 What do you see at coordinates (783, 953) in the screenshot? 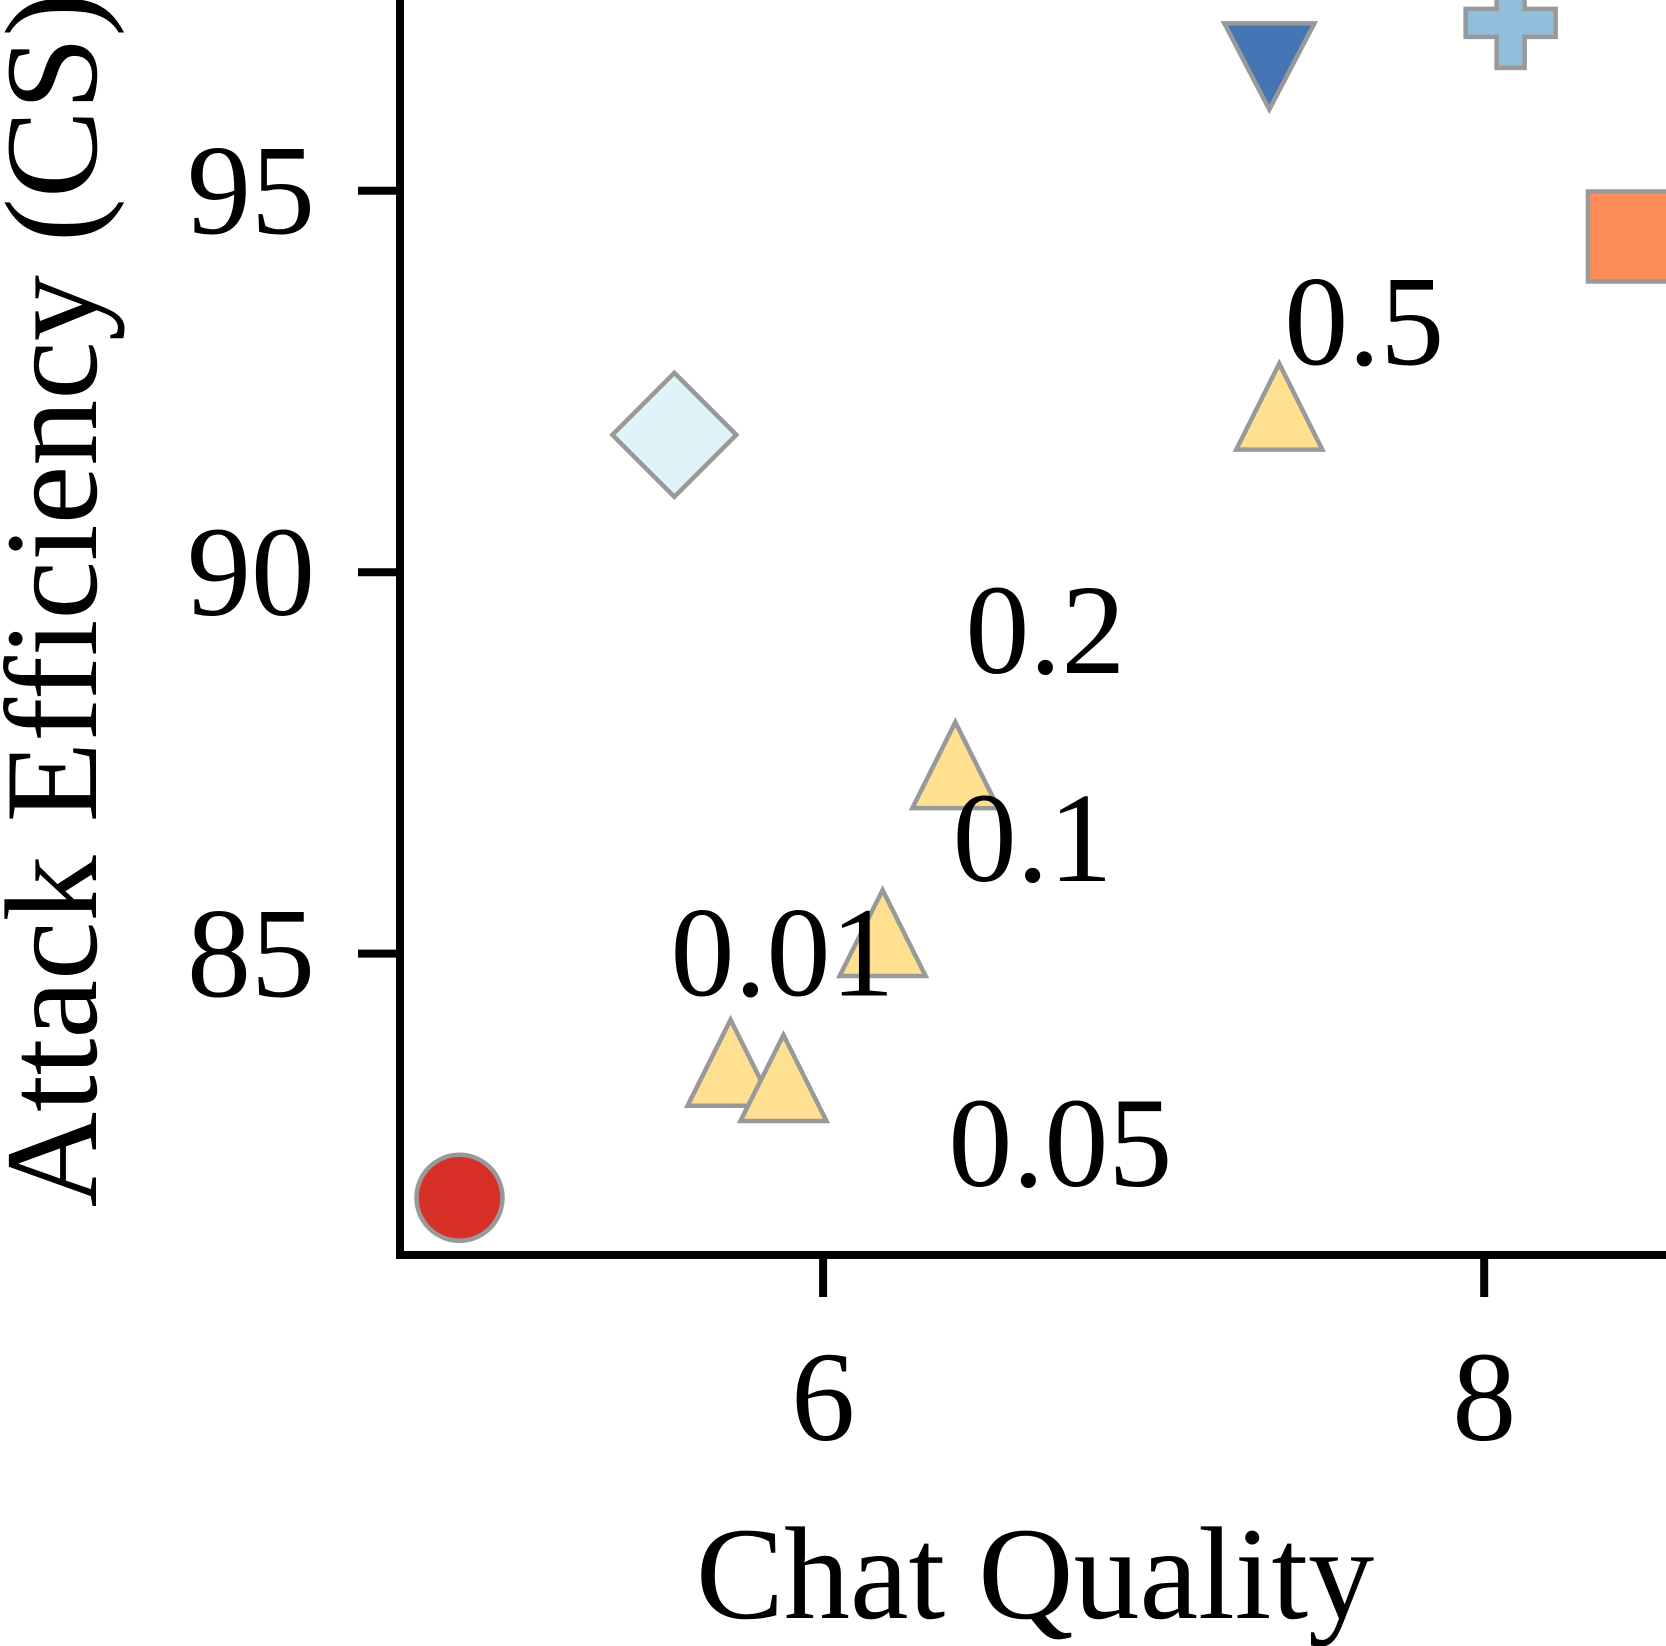
I see `point-label: 0.01` at bounding box center [783, 953].